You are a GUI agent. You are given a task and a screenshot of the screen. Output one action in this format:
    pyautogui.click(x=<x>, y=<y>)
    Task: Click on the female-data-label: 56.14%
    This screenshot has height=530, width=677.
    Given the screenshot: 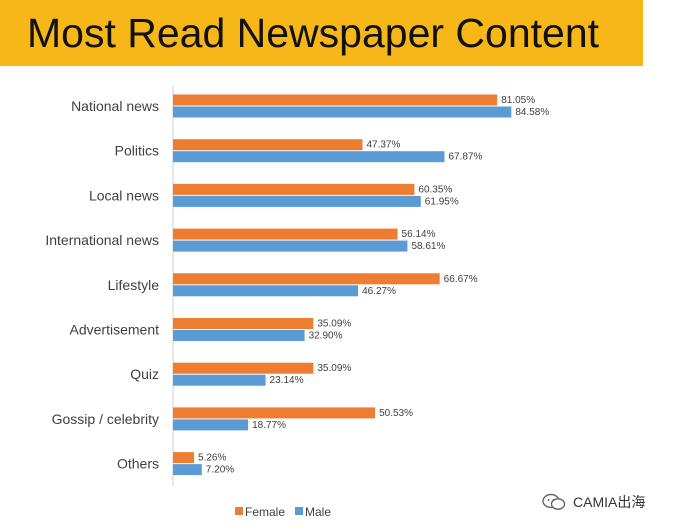 What is the action you would take?
    pyautogui.click(x=419, y=234)
    